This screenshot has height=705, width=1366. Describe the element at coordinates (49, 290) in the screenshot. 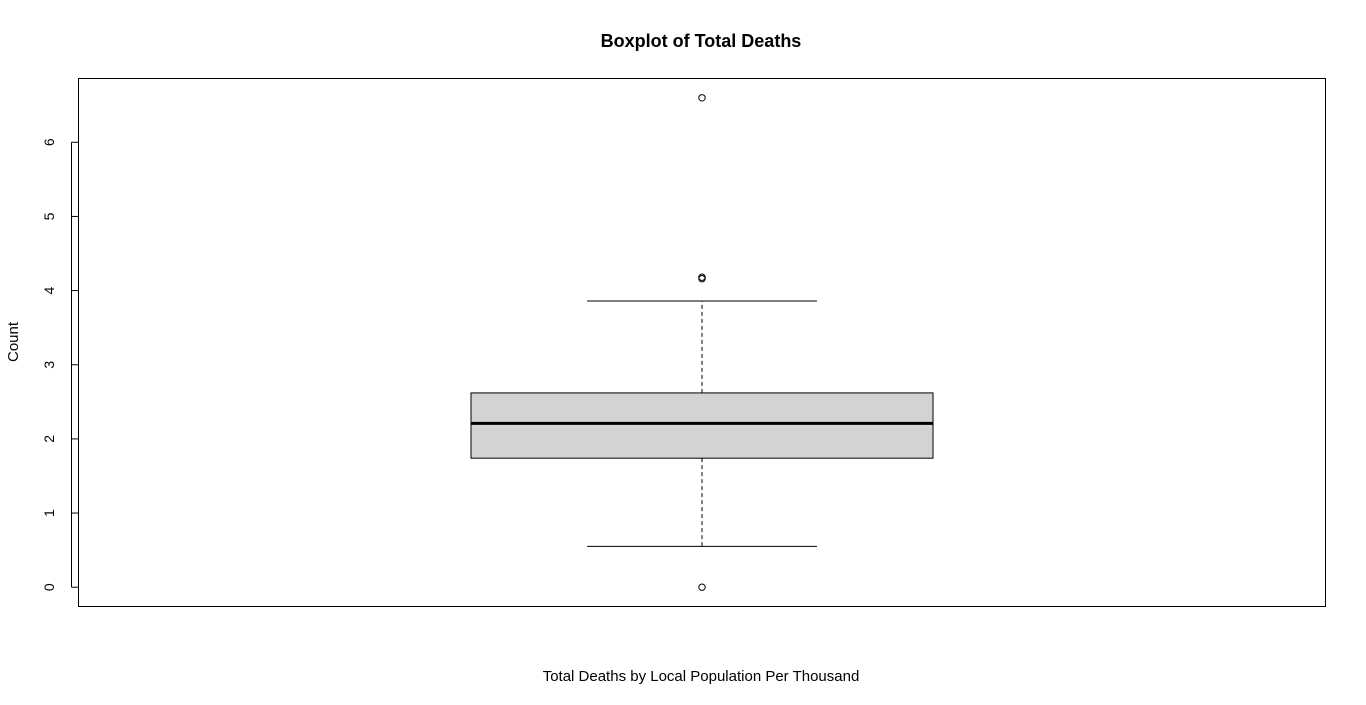

I see `y-tick-label: 4` at that location.